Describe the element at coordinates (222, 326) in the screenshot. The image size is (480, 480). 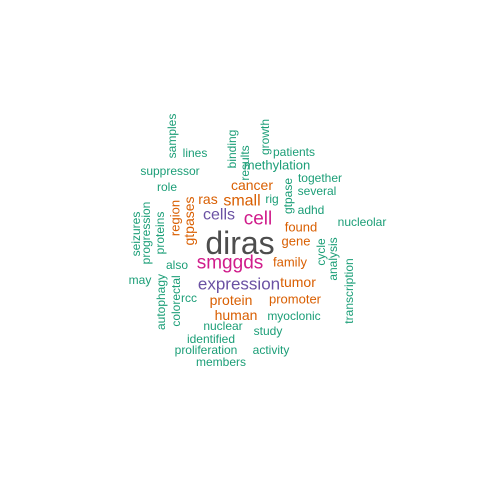
I see `word-nuclear: nuclear` at that location.